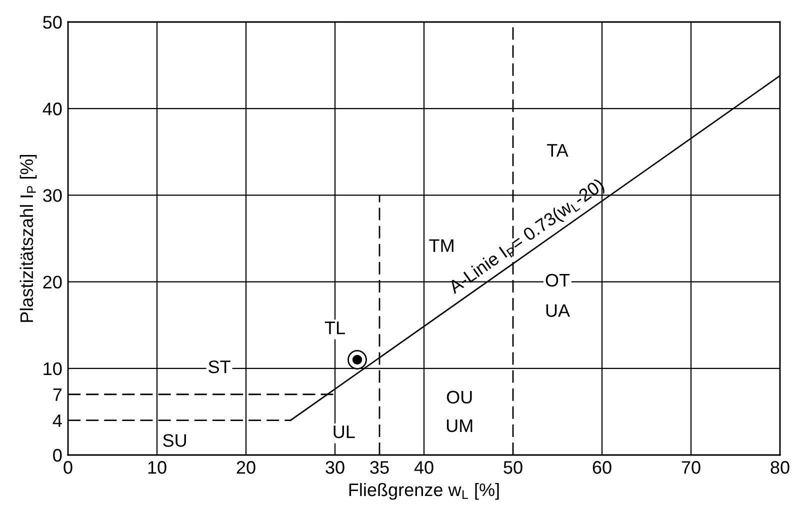  What do you see at coordinates (53, 369) in the screenshot?
I see `y-tick-label: 10` at bounding box center [53, 369].